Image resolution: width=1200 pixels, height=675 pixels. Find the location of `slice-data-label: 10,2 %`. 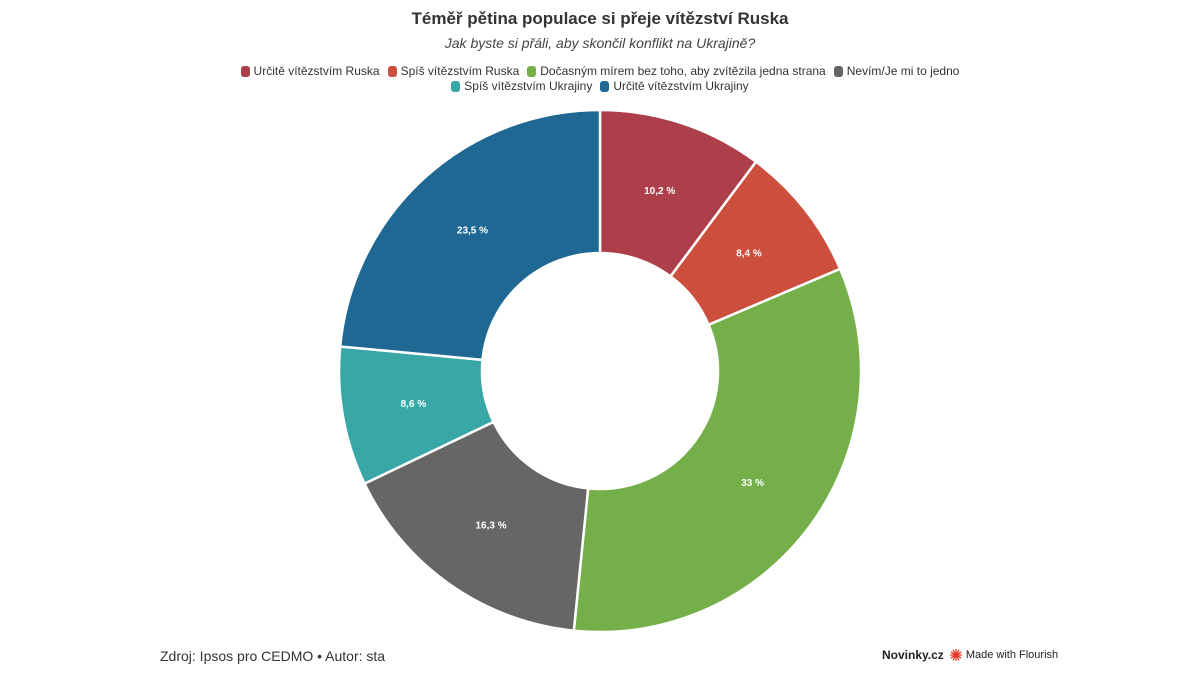

slice-data-label: 10,2 % is located at coordinates (659, 191).